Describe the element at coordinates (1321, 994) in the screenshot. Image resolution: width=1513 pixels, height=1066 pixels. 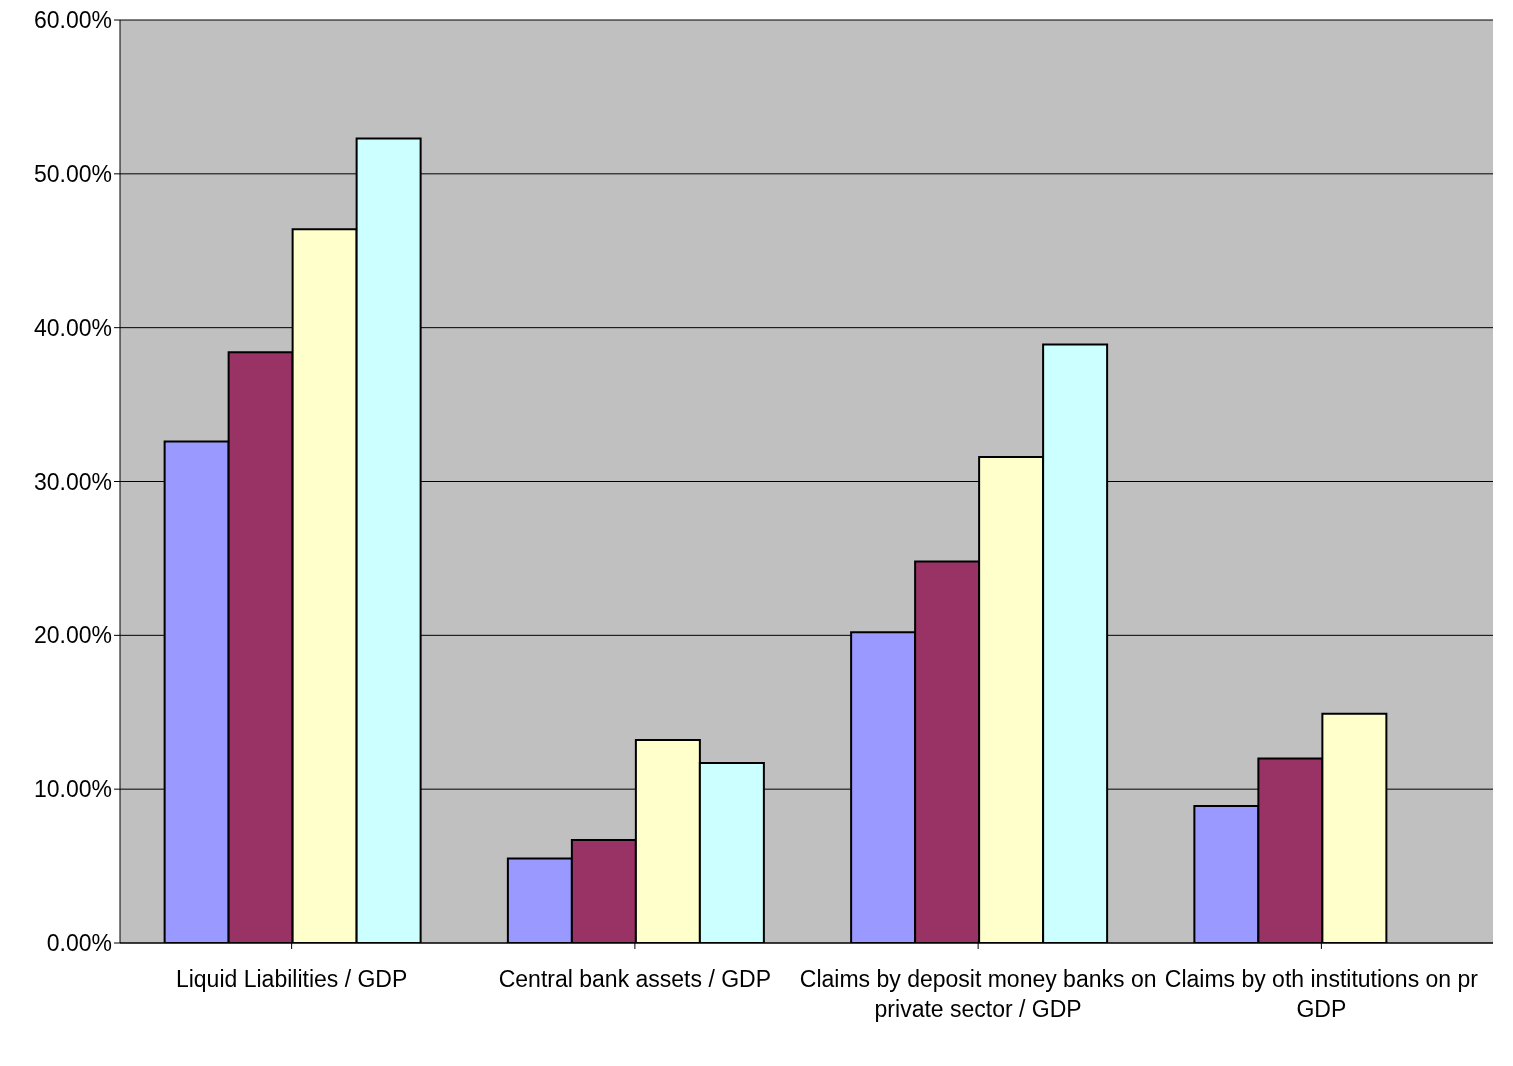
I see `x-tick-label: Claims by oth institutions on pr GDP` at that location.